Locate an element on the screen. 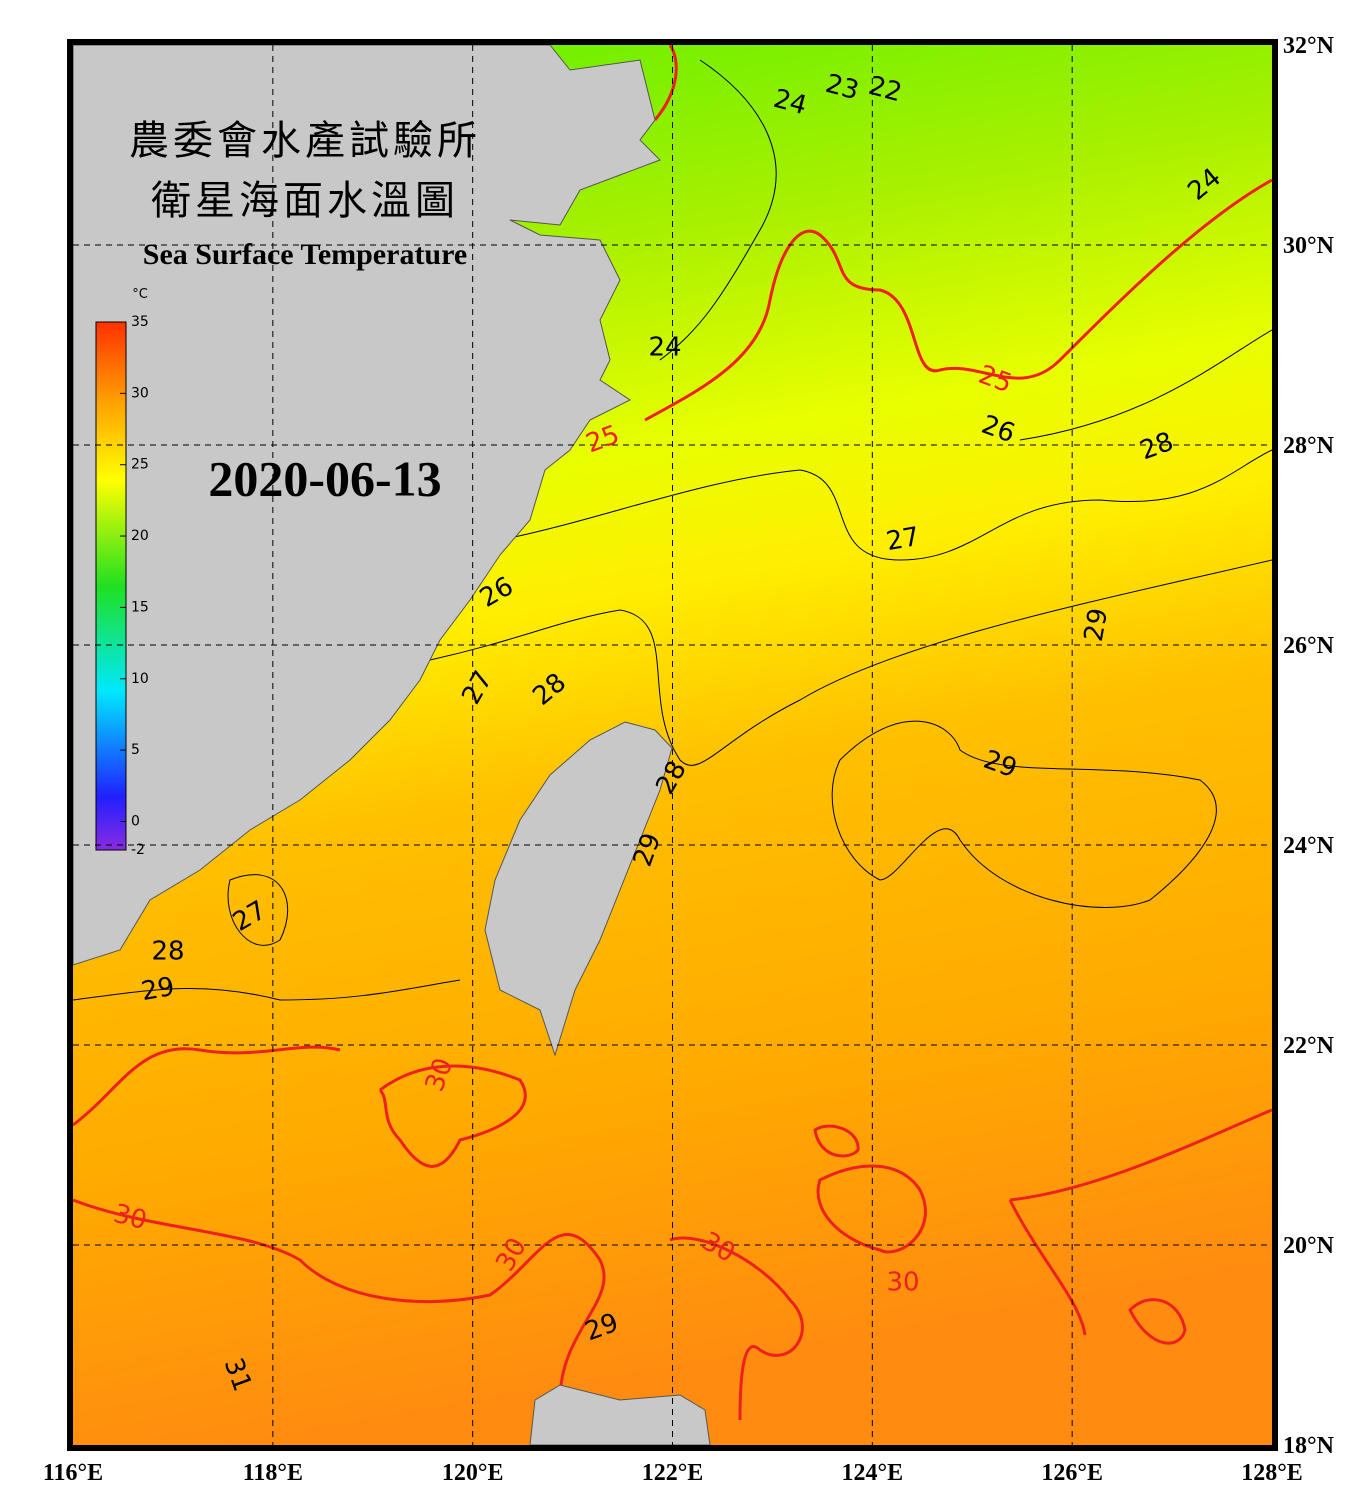 This screenshot has width=1350, height=1500. lon-tick-label: 122°E is located at coordinates (673, 1473).